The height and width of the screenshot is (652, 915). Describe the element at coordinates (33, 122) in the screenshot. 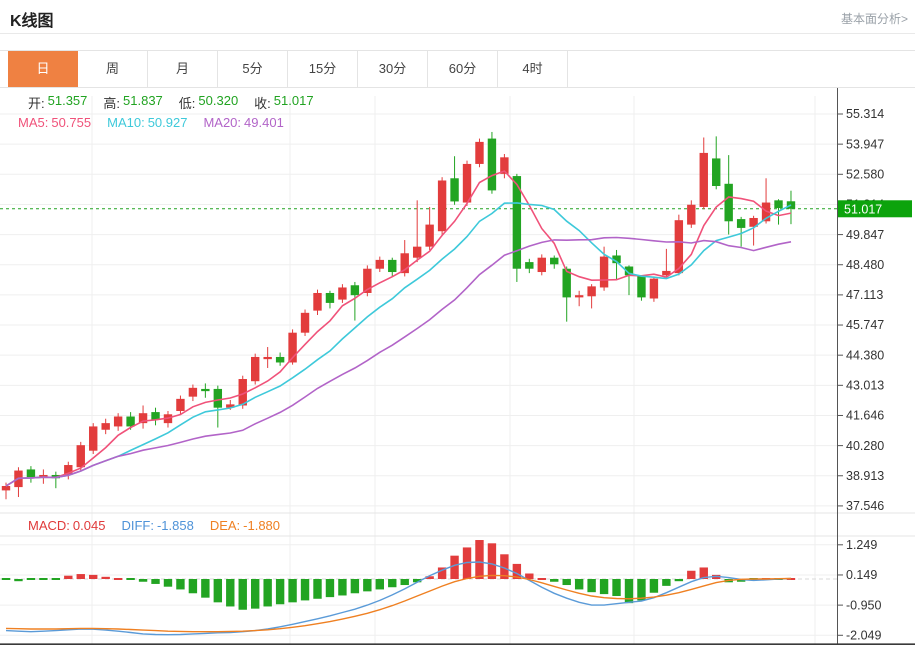

I see `label: MA5:` at that location.